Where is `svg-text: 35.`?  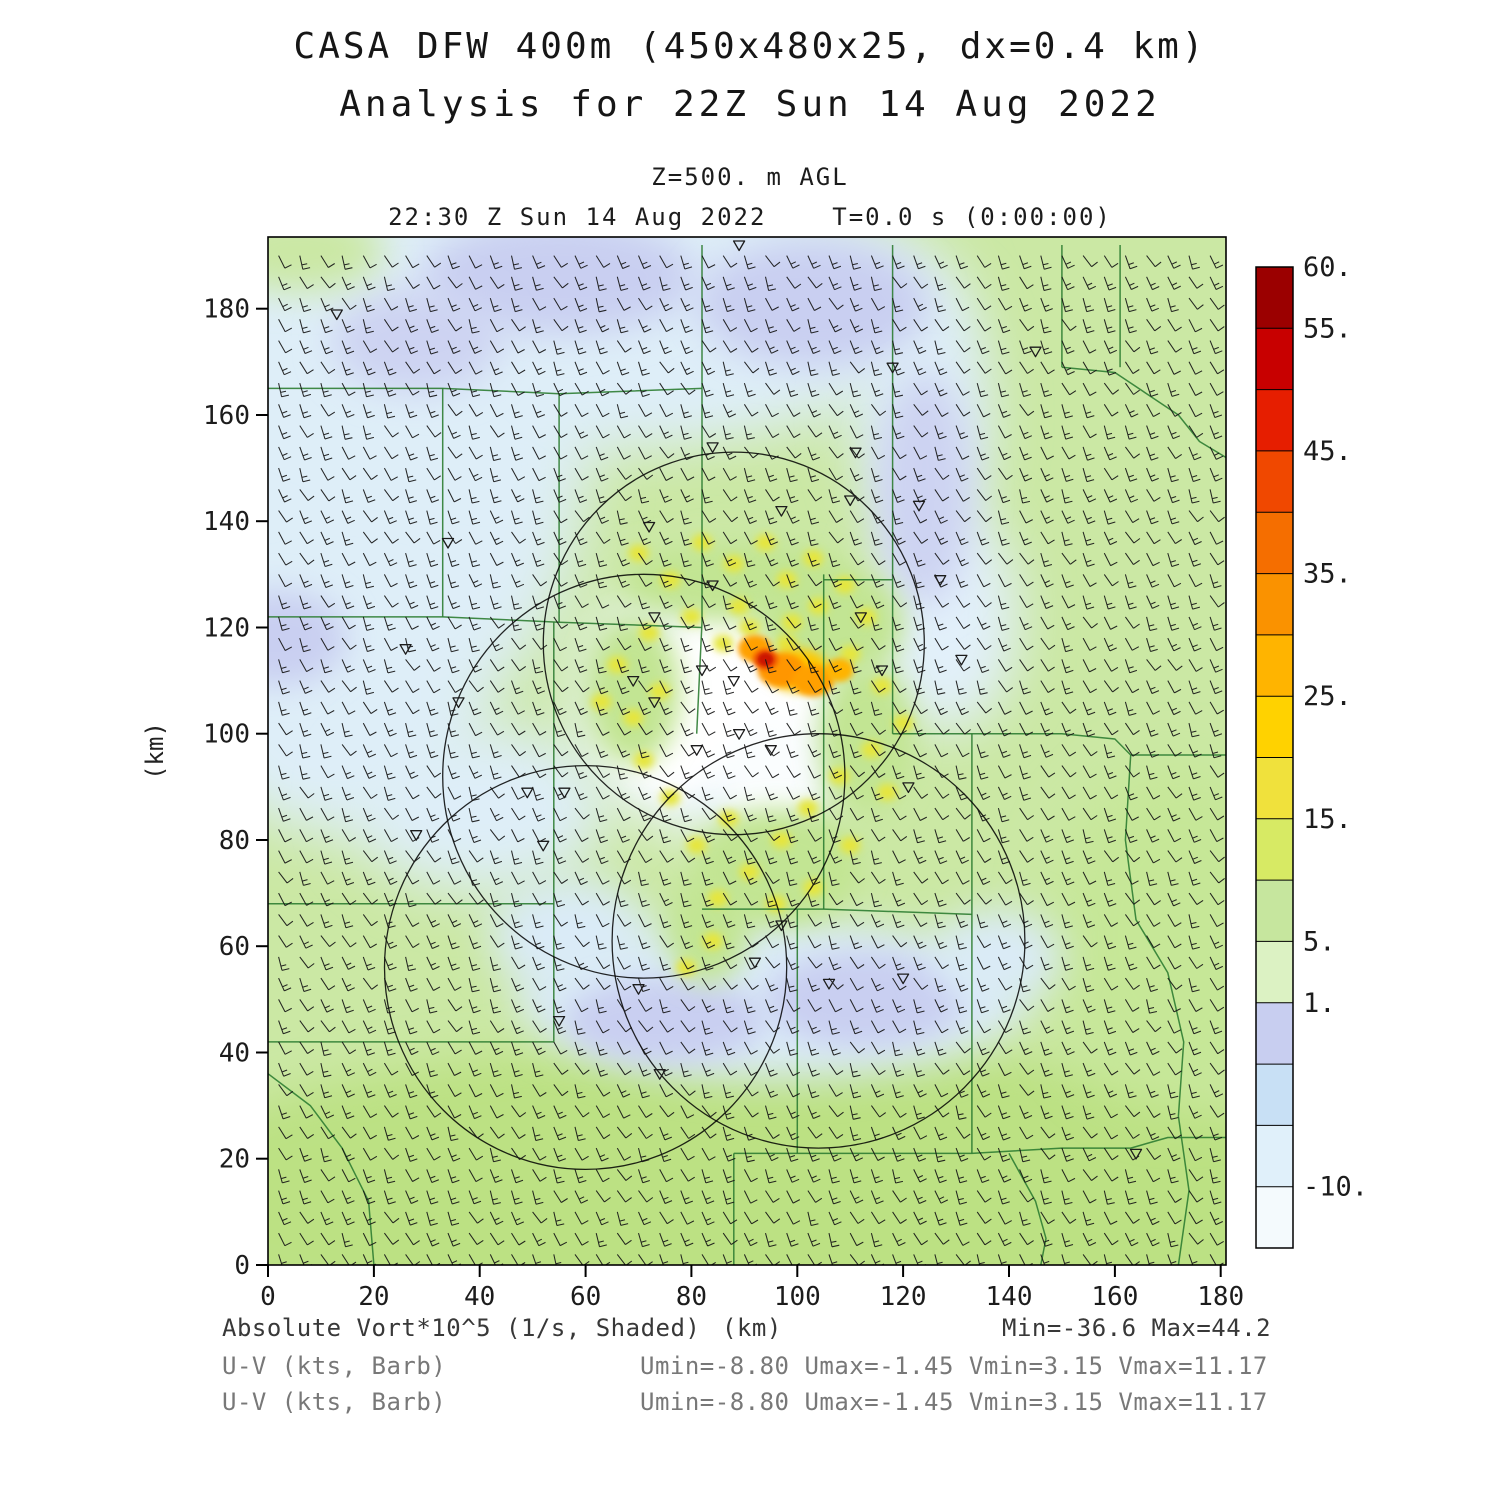
svg-text: 35. is located at coordinates (1327, 574).